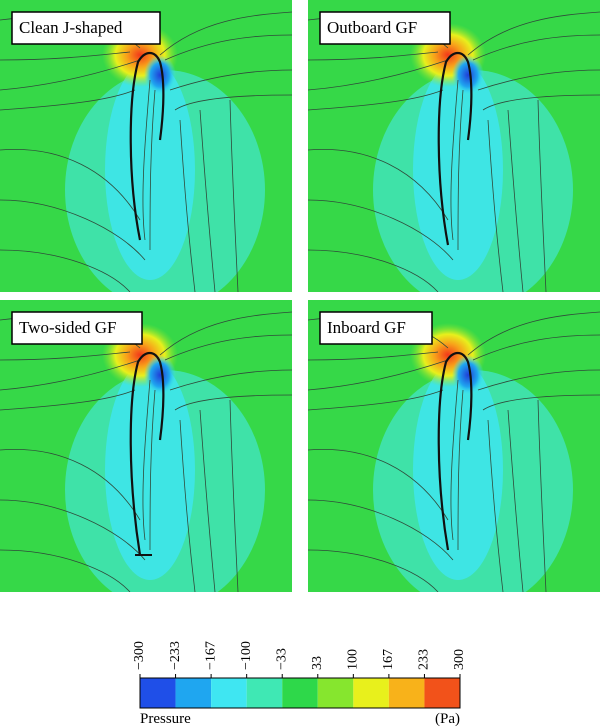 The image size is (600, 727). What do you see at coordinates (68, 327) in the screenshot?
I see `panel-label: Two-sided GF` at bounding box center [68, 327].